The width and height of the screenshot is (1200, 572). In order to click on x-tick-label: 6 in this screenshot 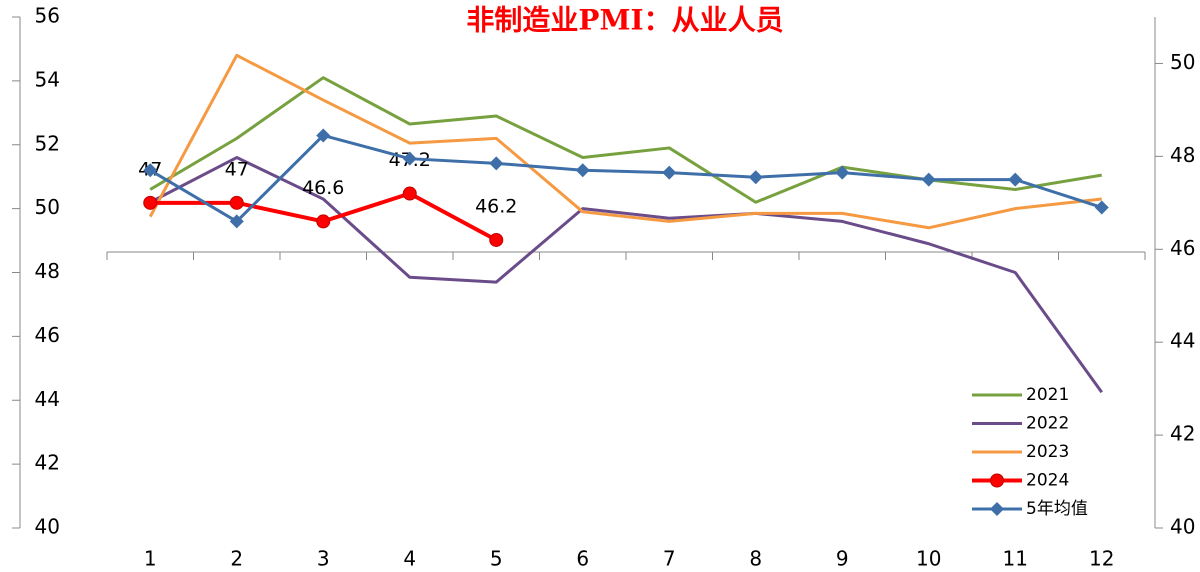, I will do `click(582, 559)`.